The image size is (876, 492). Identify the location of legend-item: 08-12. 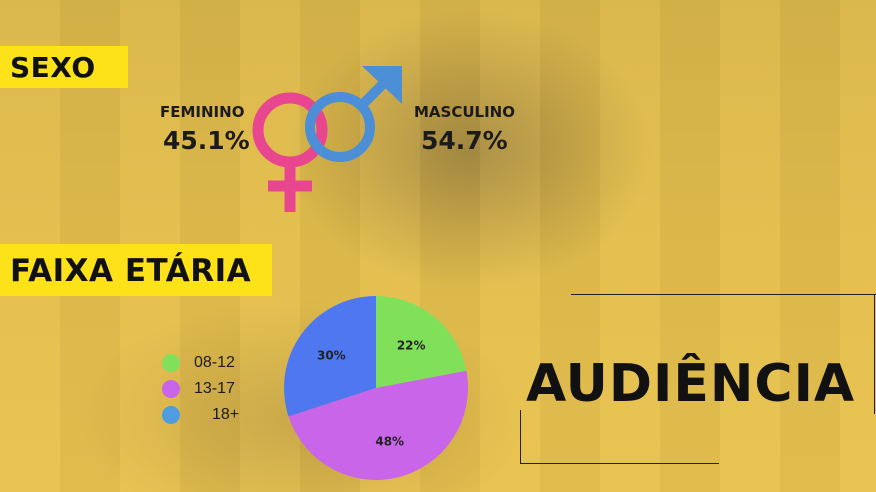
(200, 363).